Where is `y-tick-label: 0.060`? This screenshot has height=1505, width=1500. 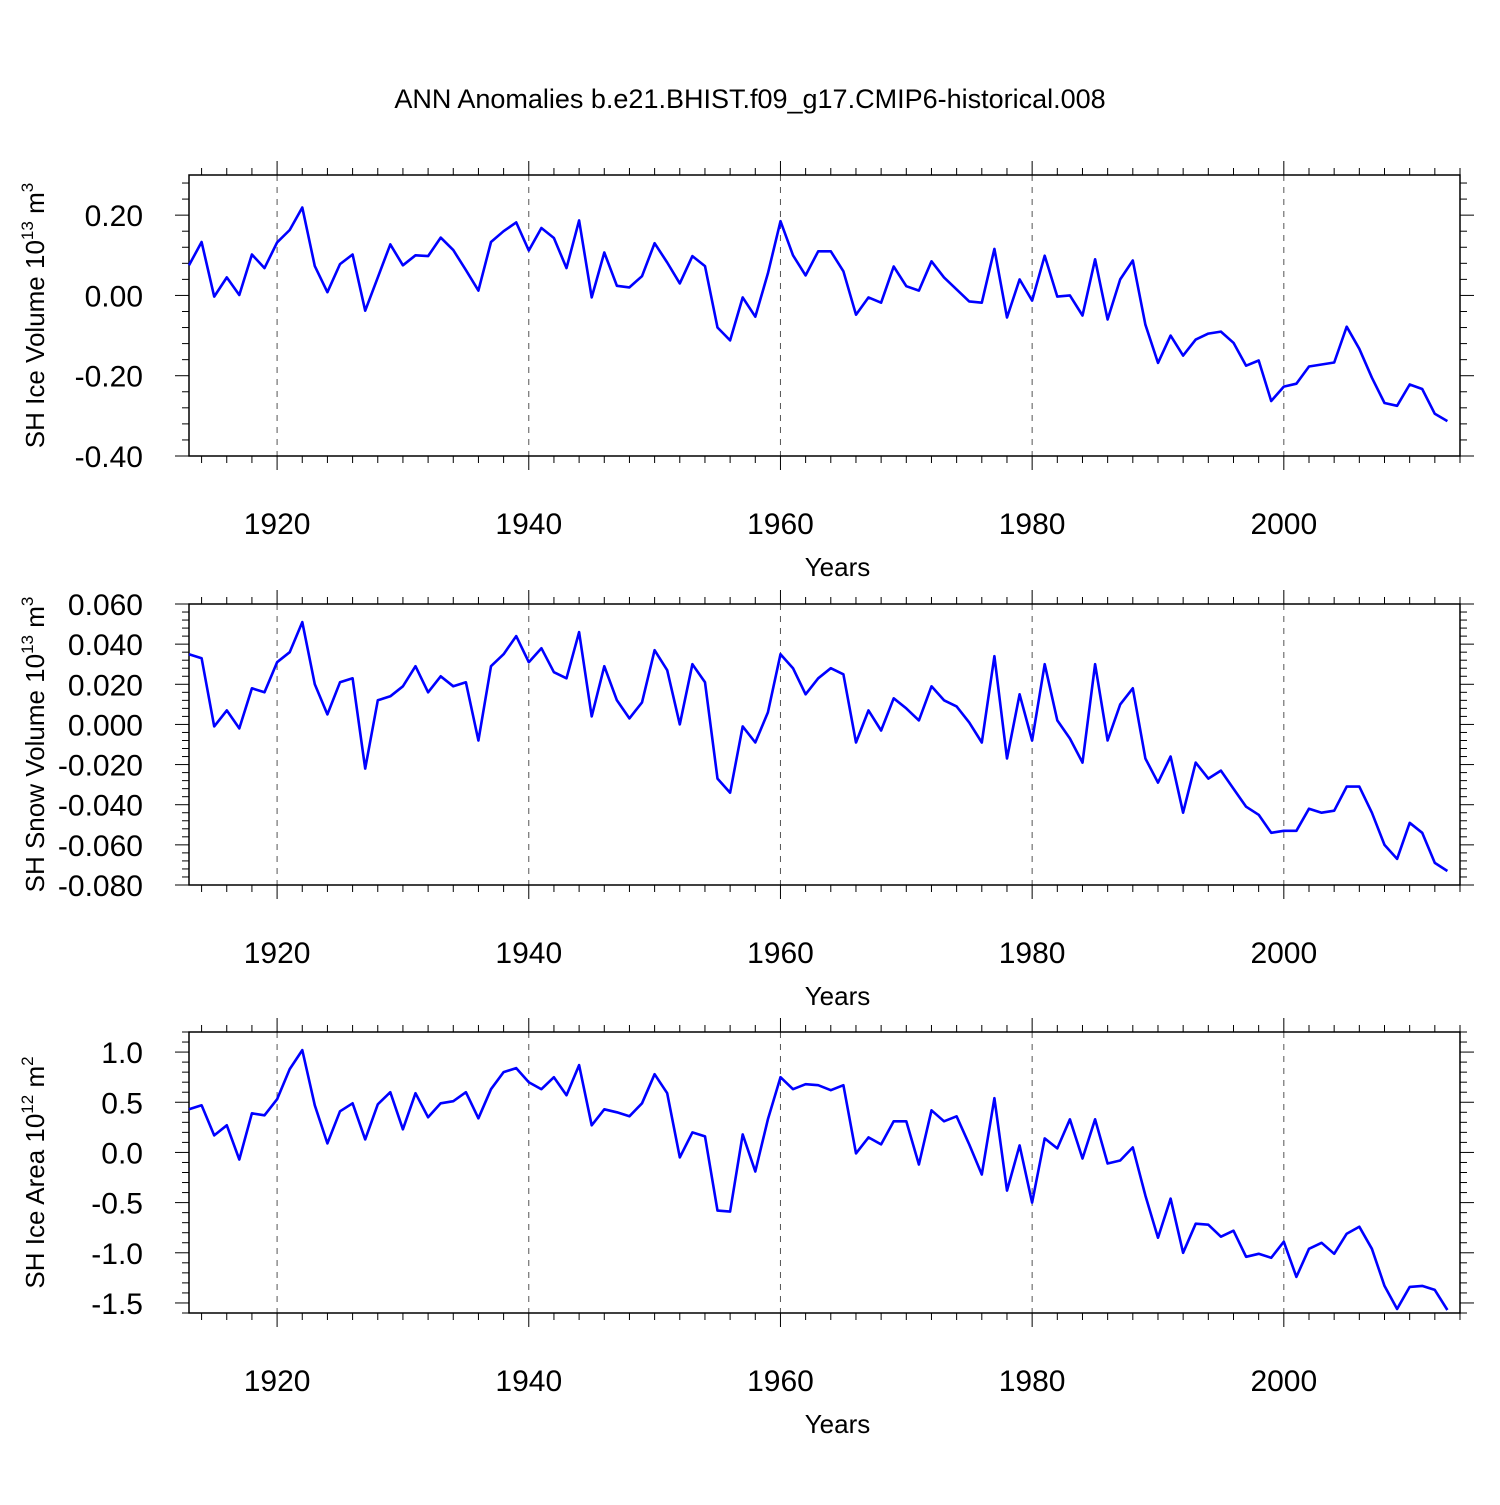
y-tick-label: 0.060 is located at coordinates (105, 605).